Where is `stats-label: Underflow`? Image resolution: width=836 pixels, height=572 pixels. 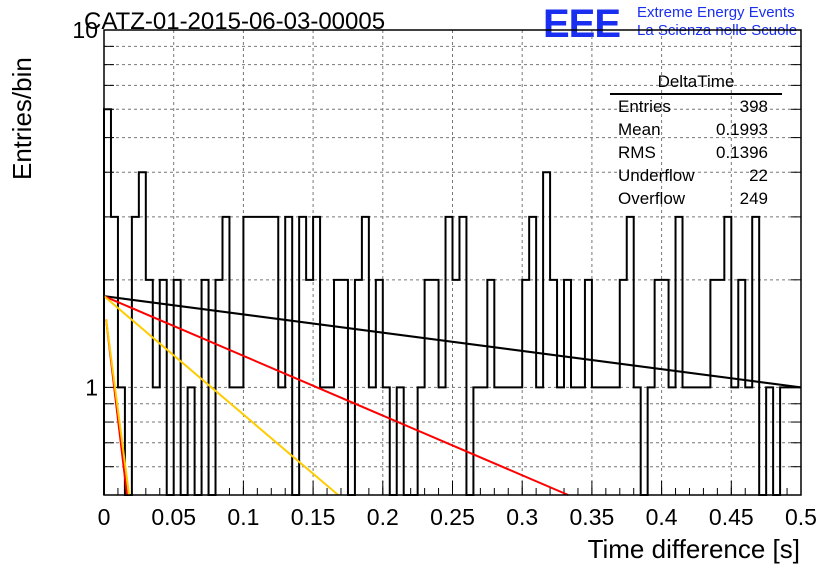 stats-label: Underflow is located at coordinates (656, 175).